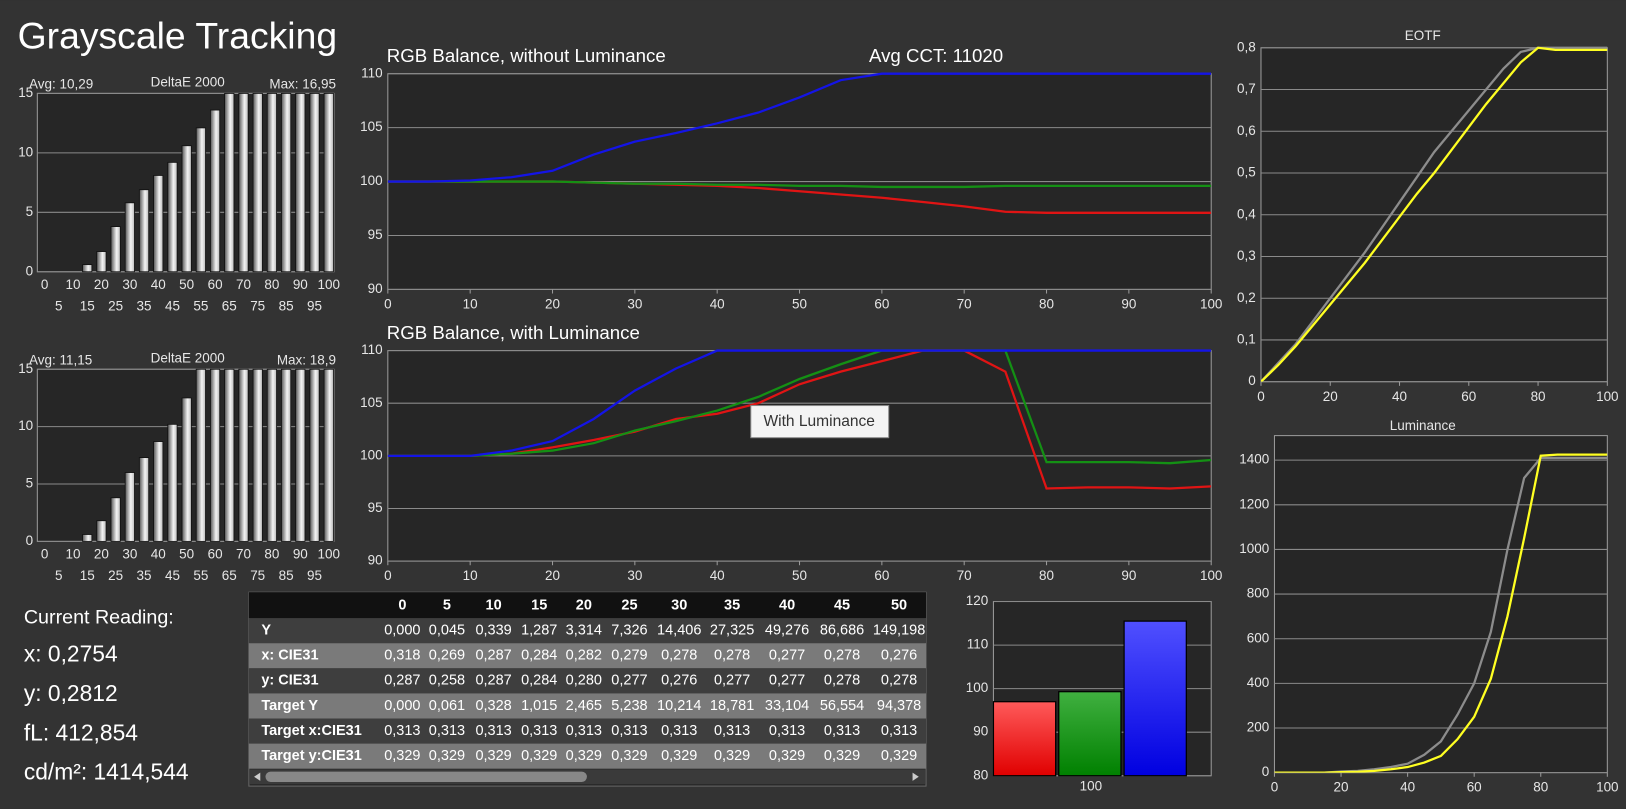 The width and height of the screenshot is (1626, 809). I want to click on cell: 0,287, so click(402, 681).